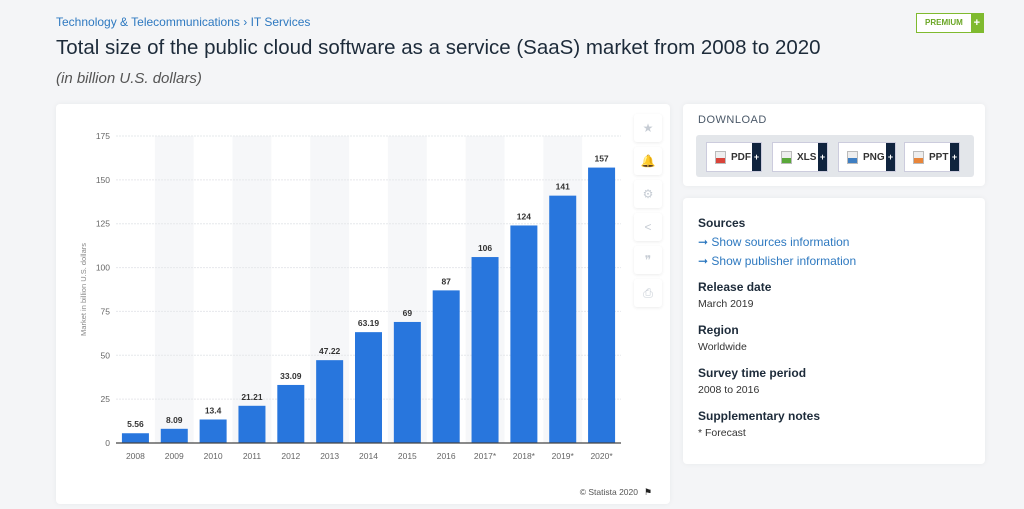 The width and height of the screenshot is (1024, 509). I want to click on breadcrumb-link: IT Services, so click(280, 22).